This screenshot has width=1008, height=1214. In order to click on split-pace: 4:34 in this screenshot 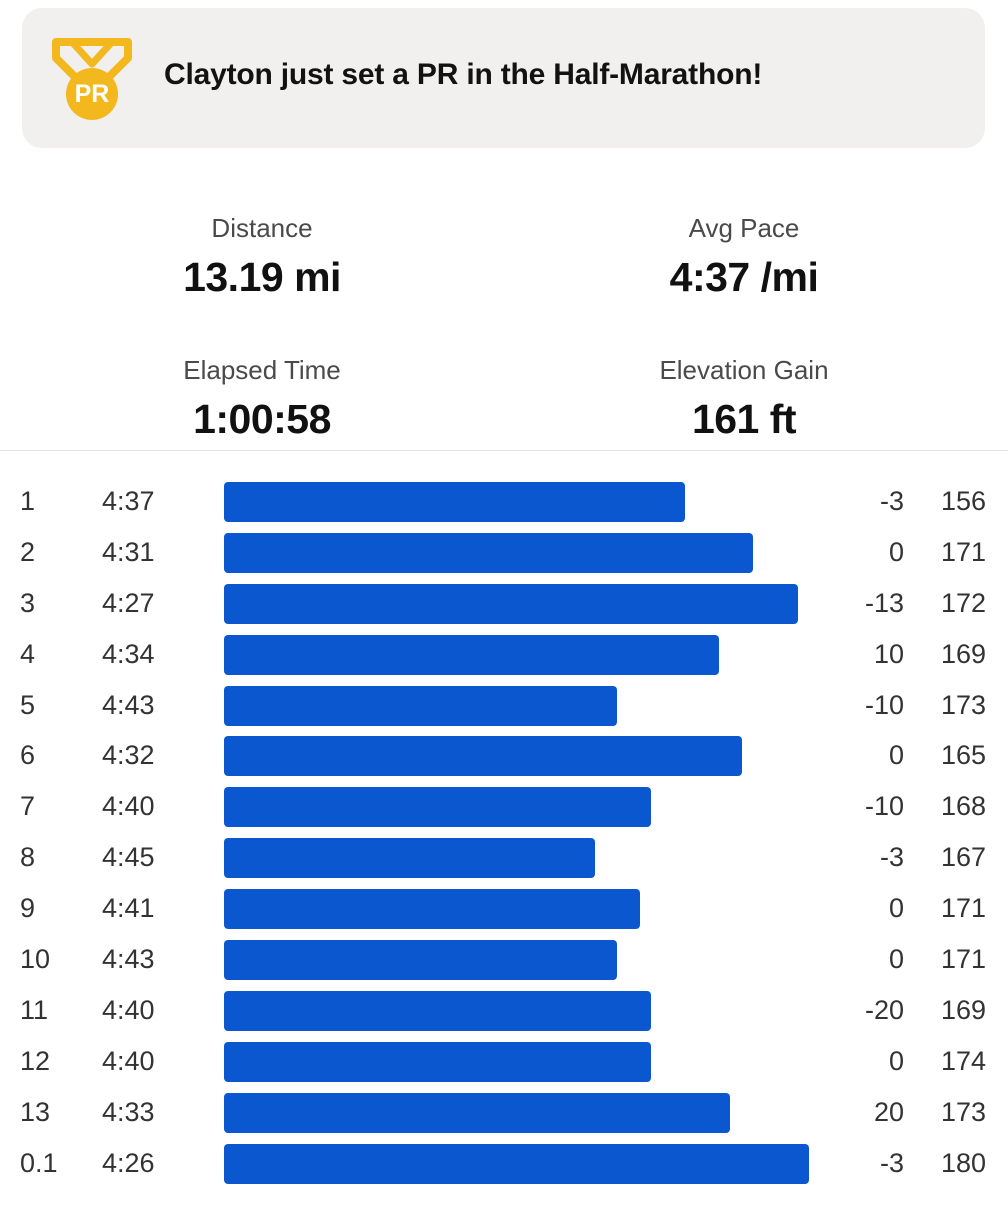, I will do `click(128, 653)`.